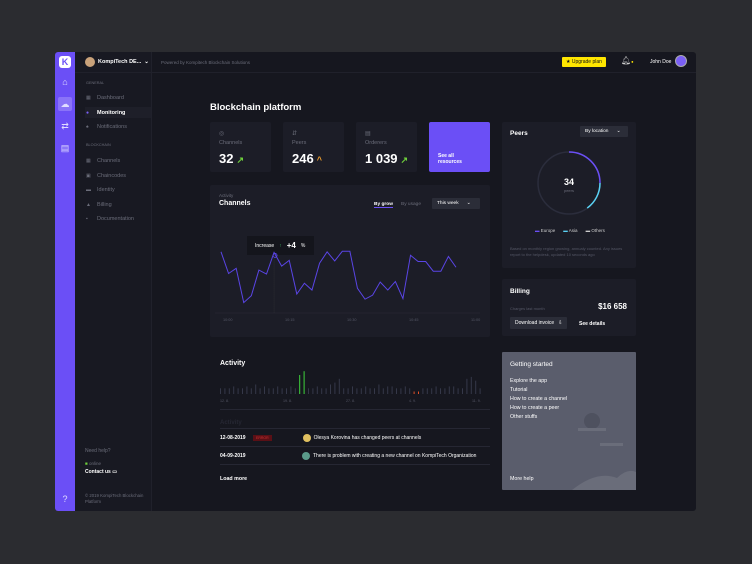 The image size is (752, 564). Describe the element at coordinates (87, 218) in the screenshot. I see `doc-icon: ▪` at that location.